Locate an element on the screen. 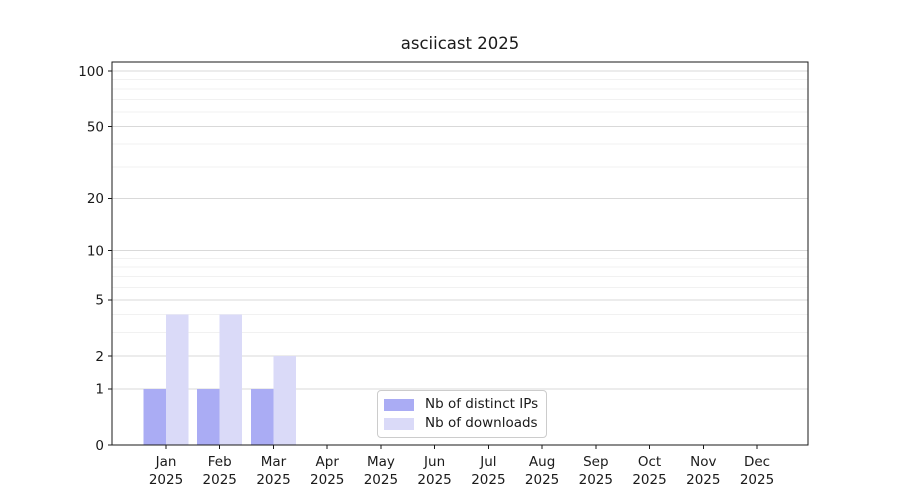 The width and height of the screenshot is (900, 500). y-tick-label: 100 is located at coordinates (91, 72).